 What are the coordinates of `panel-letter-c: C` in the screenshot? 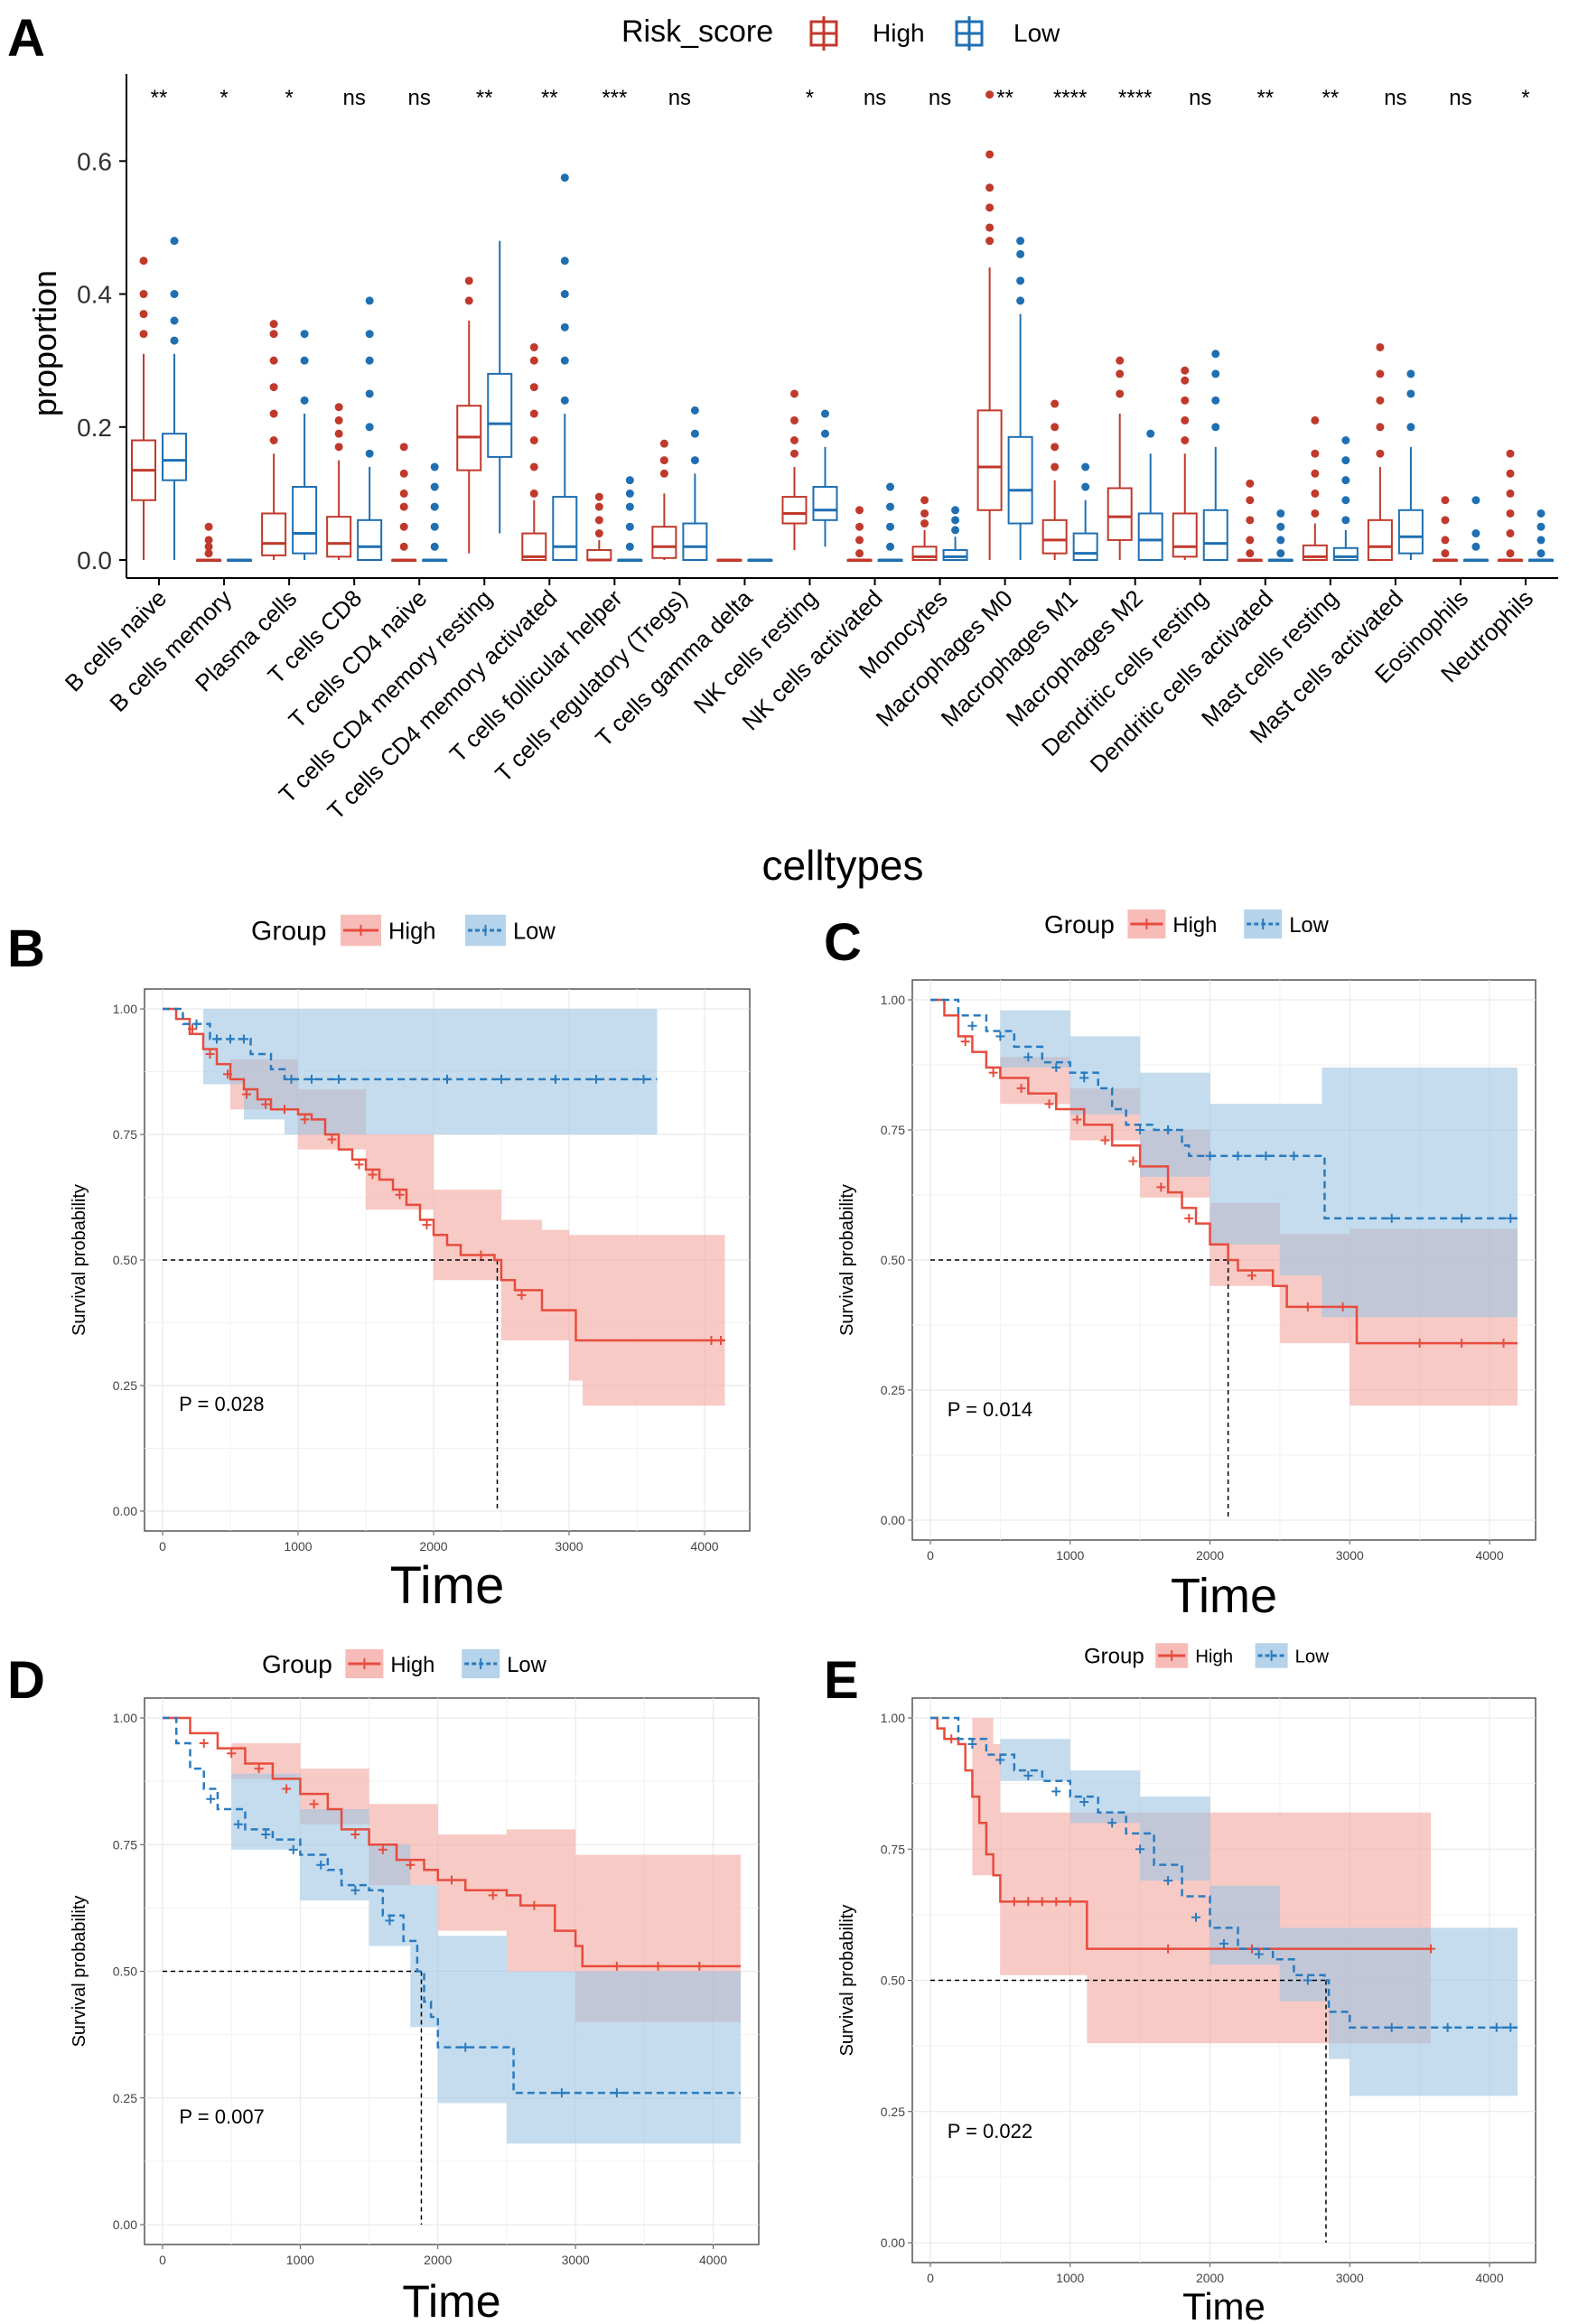 It's located at (843, 942).